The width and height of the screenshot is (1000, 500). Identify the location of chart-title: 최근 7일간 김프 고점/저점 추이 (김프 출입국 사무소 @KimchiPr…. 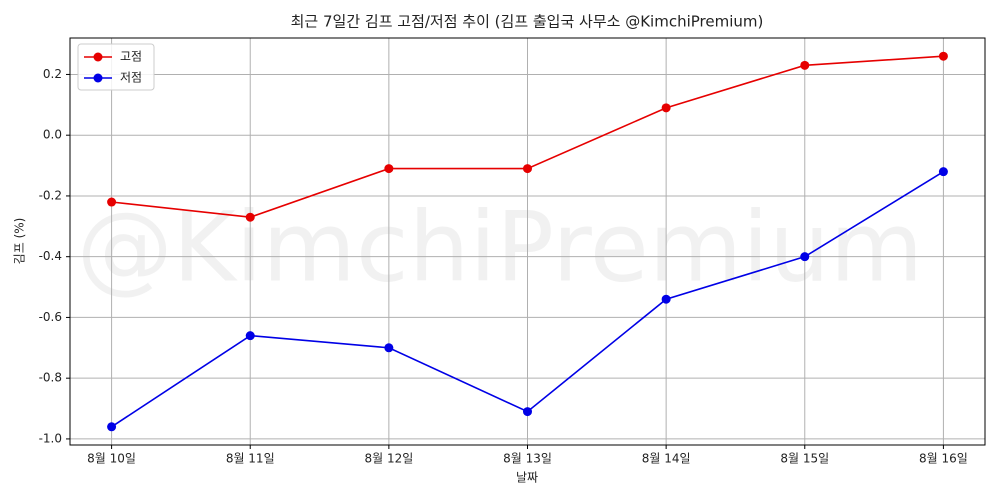
(527, 22).